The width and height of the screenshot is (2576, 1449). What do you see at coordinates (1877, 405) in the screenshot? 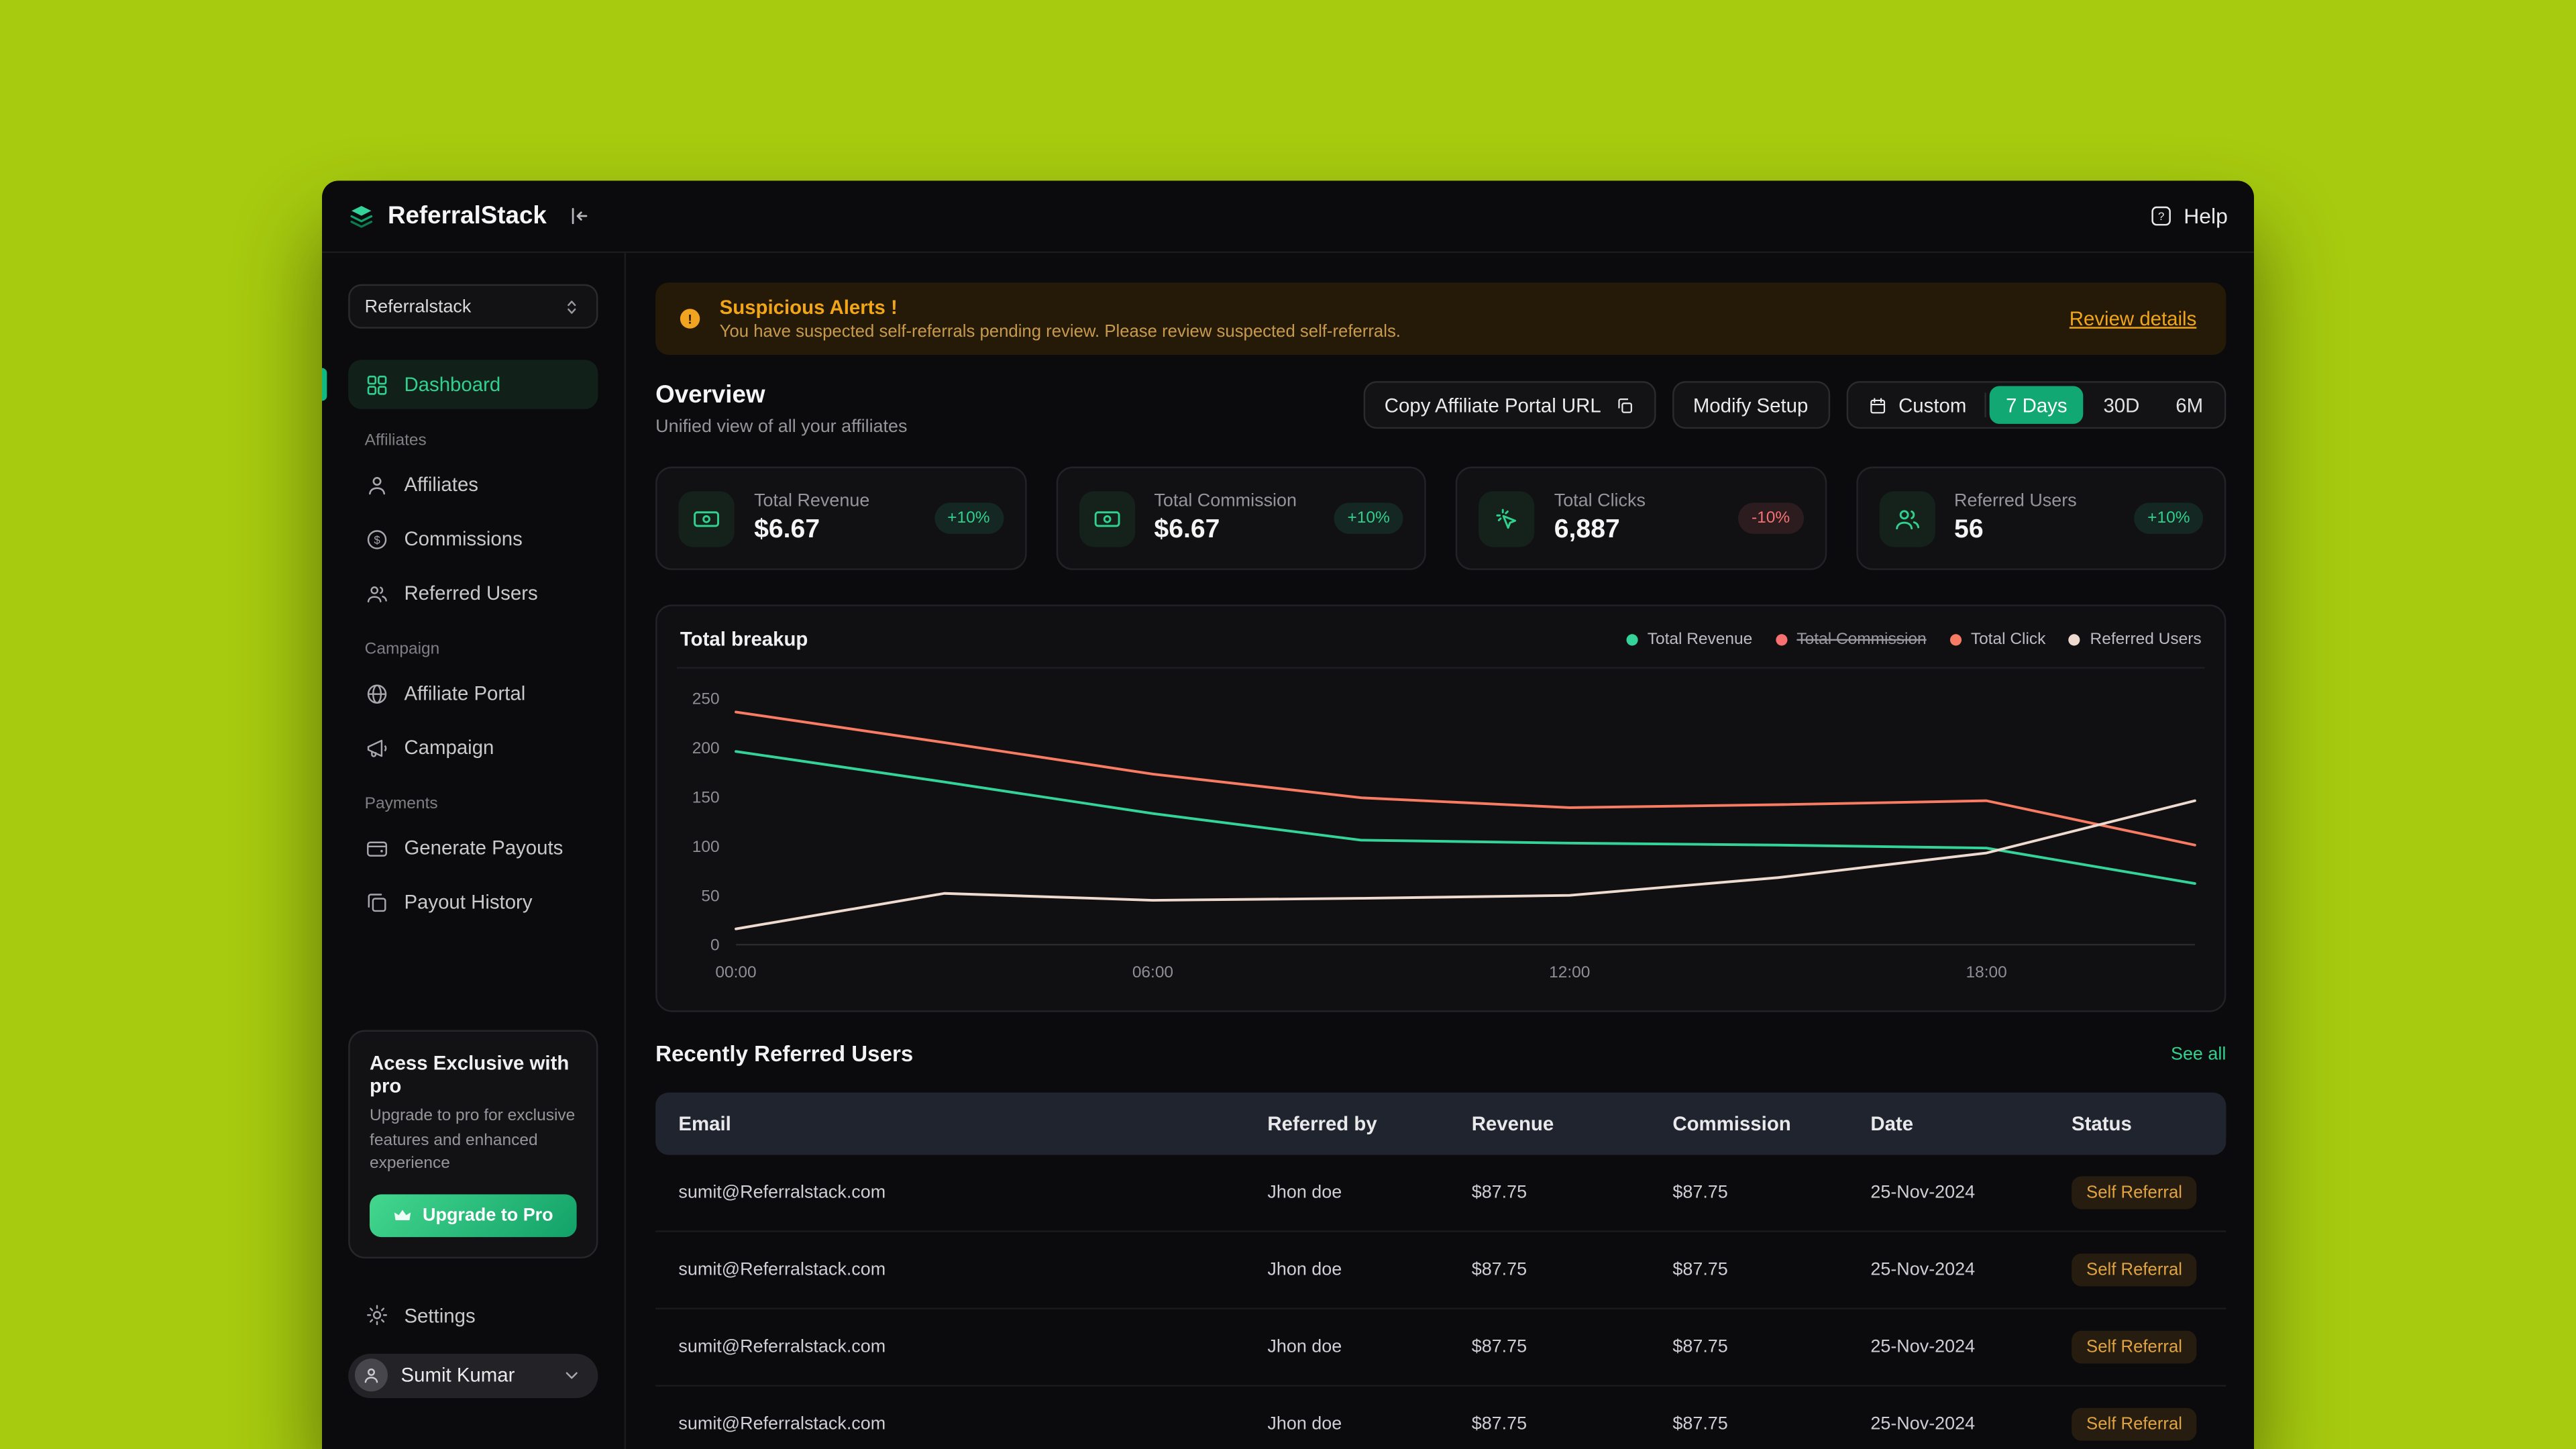
I see `calendar-icon` at bounding box center [1877, 405].